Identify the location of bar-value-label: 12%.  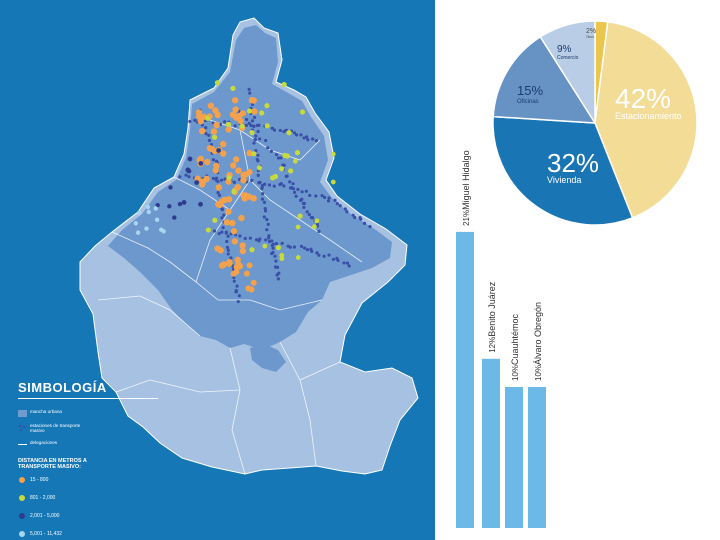
(492, 345).